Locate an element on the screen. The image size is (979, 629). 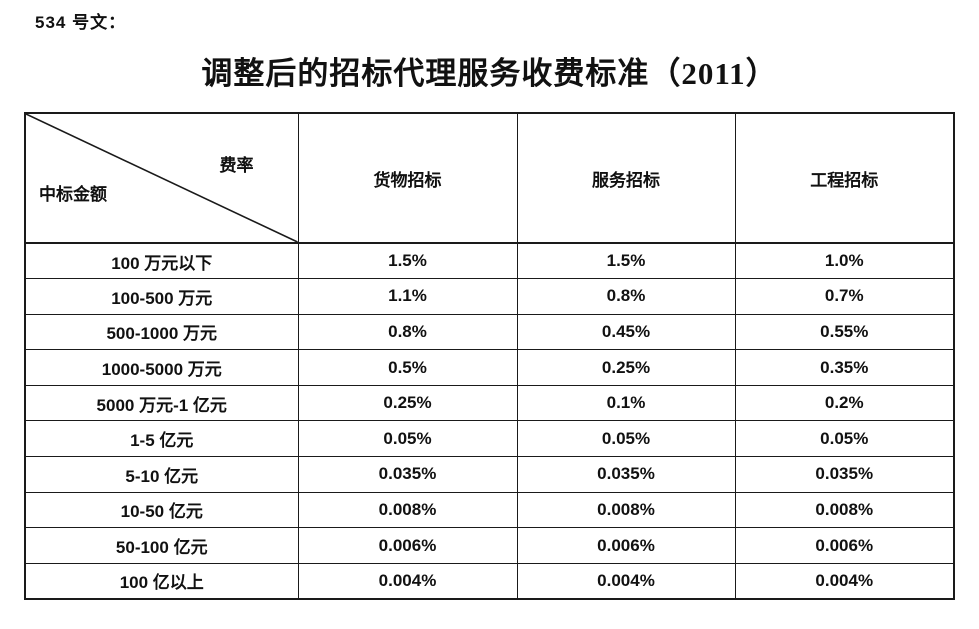
table-row: 1000-5000 万元 0.5% 0.25% 0.35% is located at coordinates (489, 367).